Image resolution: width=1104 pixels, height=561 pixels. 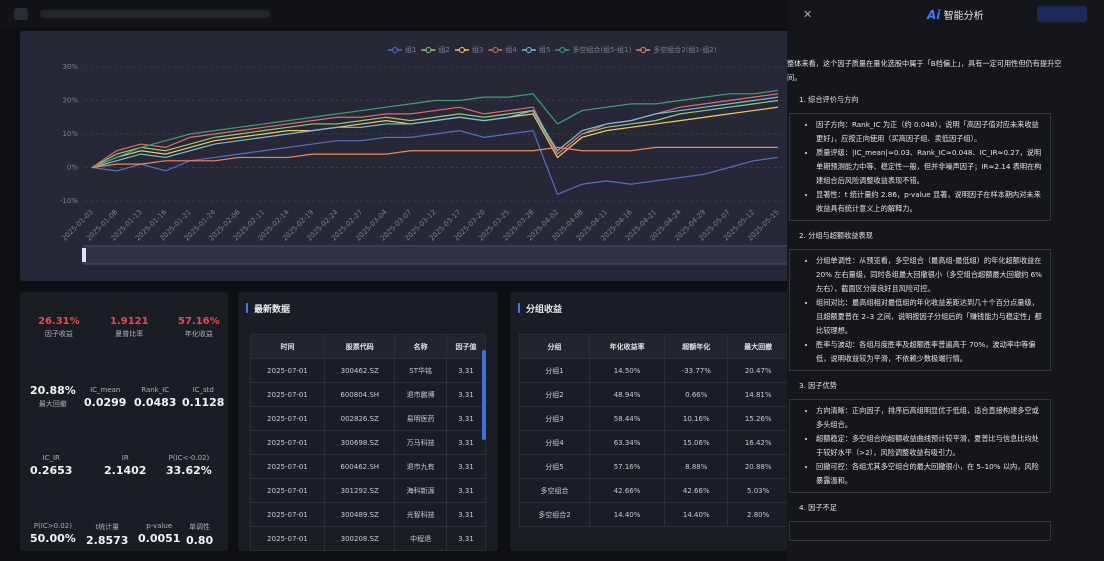 What do you see at coordinates (159, 526) in the screenshot?
I see `stat-label: p-value` at bounding box center [159, 526].